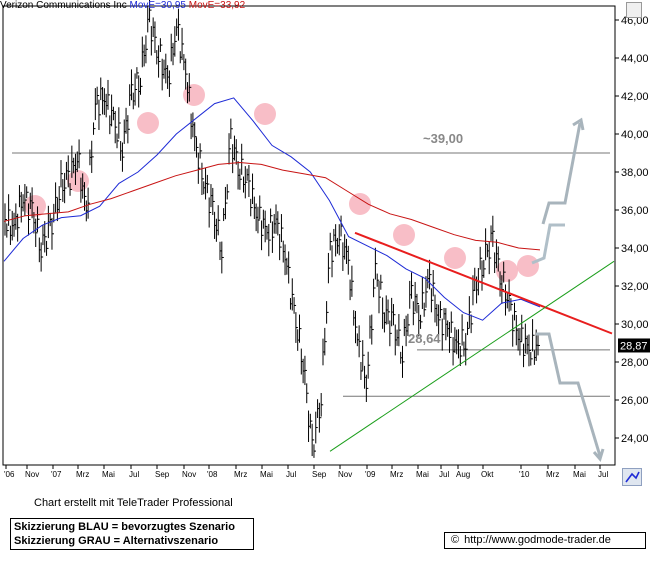 Image resolution: width=650 pixels, height=572 pixels. Describe the element at coordinates (455, 540) in the screenshot. I see `copyright-icon: ©` at that location.